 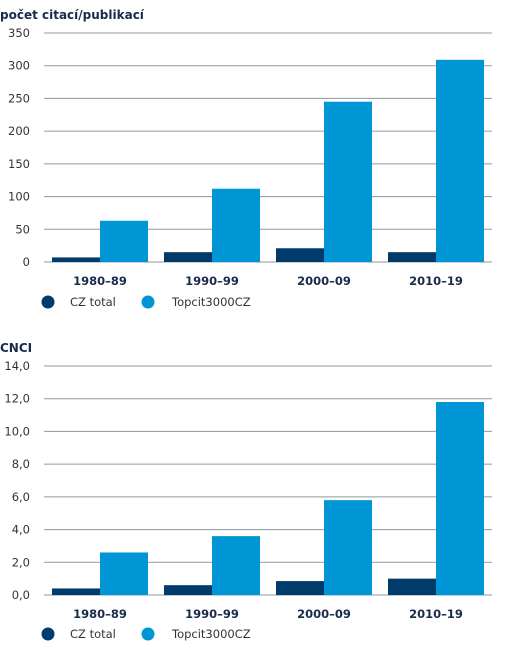 I want to click on y-tick-label: 250, so click(x=19, y=98).